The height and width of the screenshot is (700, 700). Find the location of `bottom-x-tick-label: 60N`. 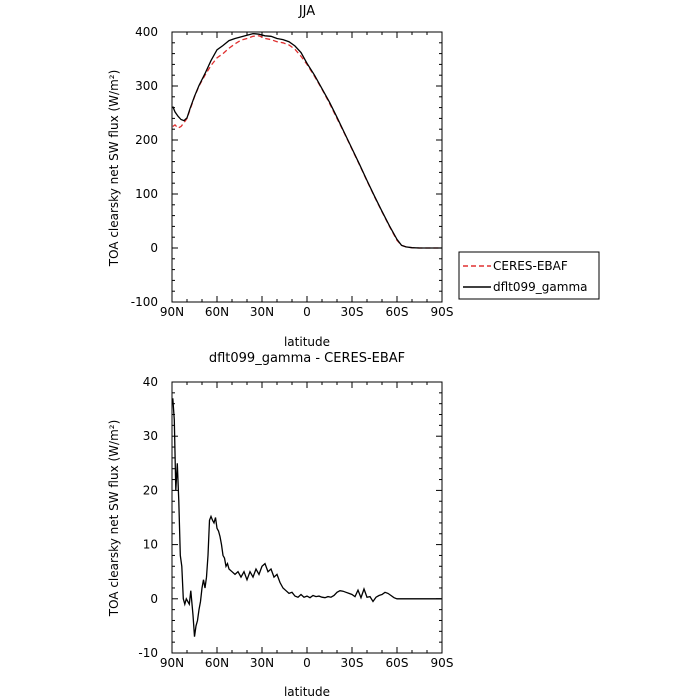

bottom-x-tick-label: 60N is located at coordinates (217, 663).